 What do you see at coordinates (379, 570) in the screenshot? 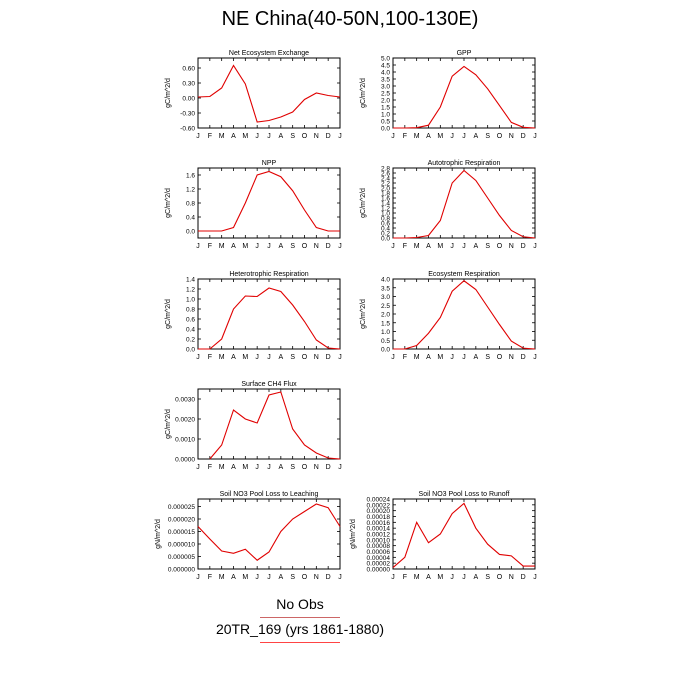
I see `y-tick-label: 0.00000` at bounding box center [379, 570].